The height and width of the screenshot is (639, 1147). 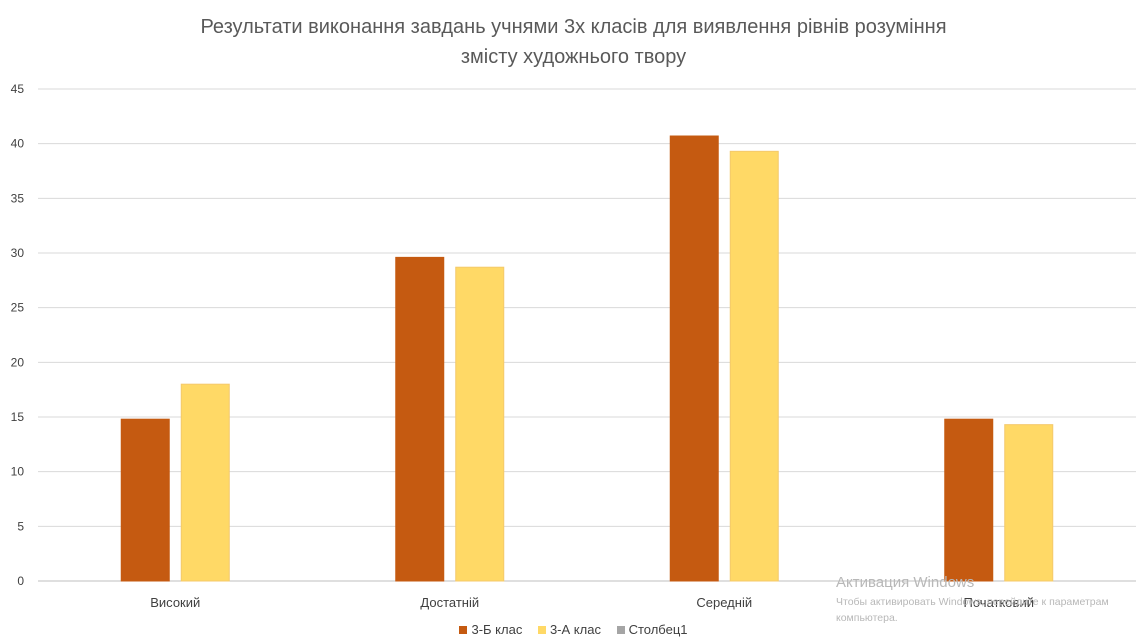 I want to click on y-tick-label-20: 20, so click(x=18, y=362).